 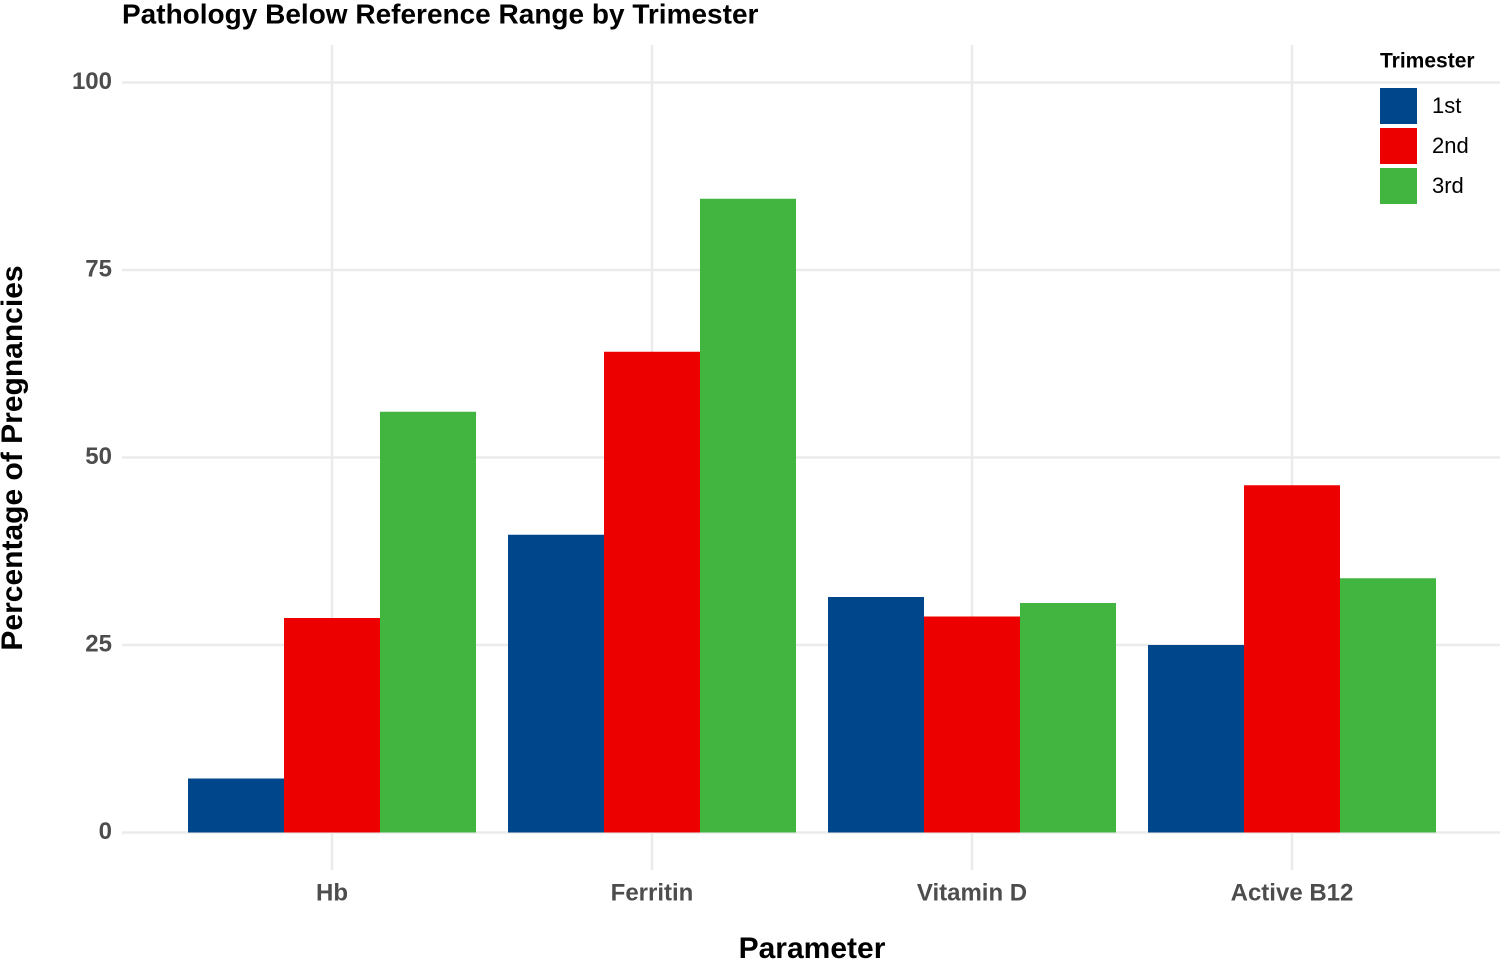 I want to click on x-tick-label: Active B12, so click(x=1292, y=892).